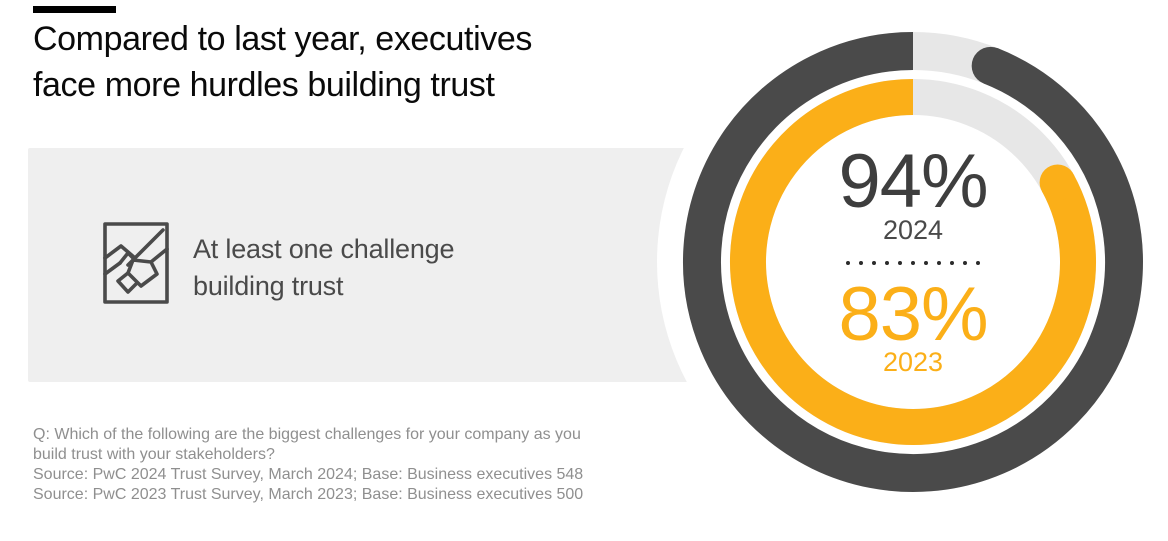 This screenshot has width=1168, height=541. I want to click on handshake-icon, so click(136, 263).